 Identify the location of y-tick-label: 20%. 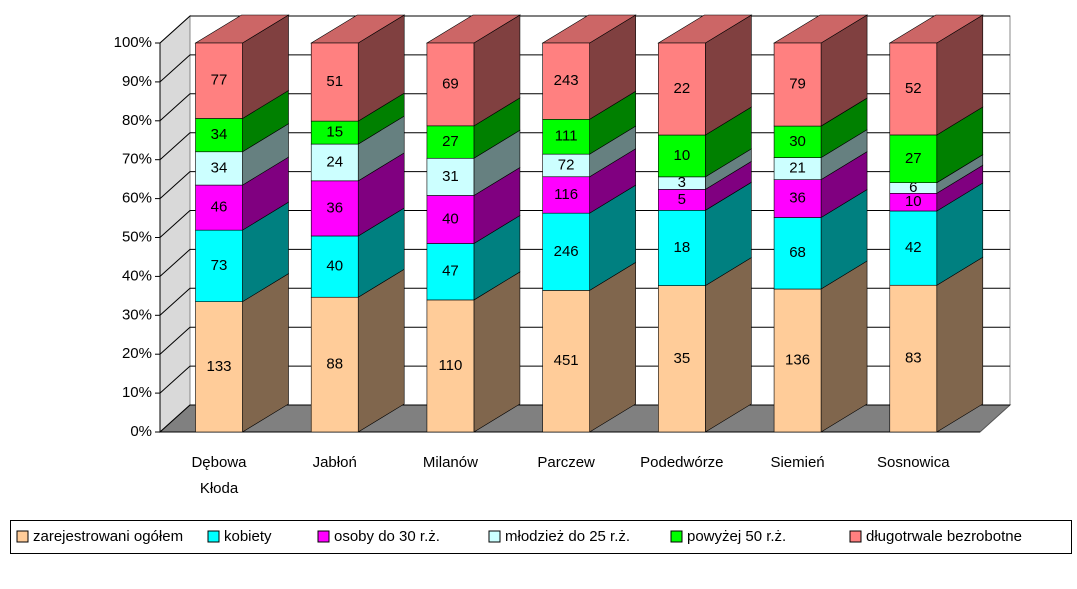
(137, 353).